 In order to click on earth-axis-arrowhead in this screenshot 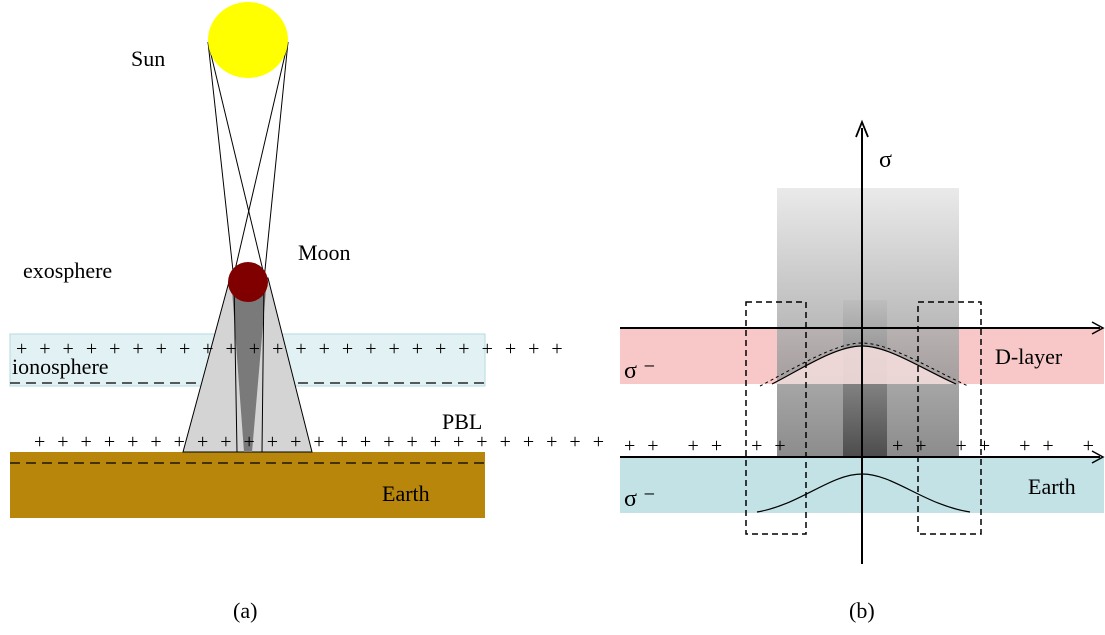, I will do `click(1098, 457)`.